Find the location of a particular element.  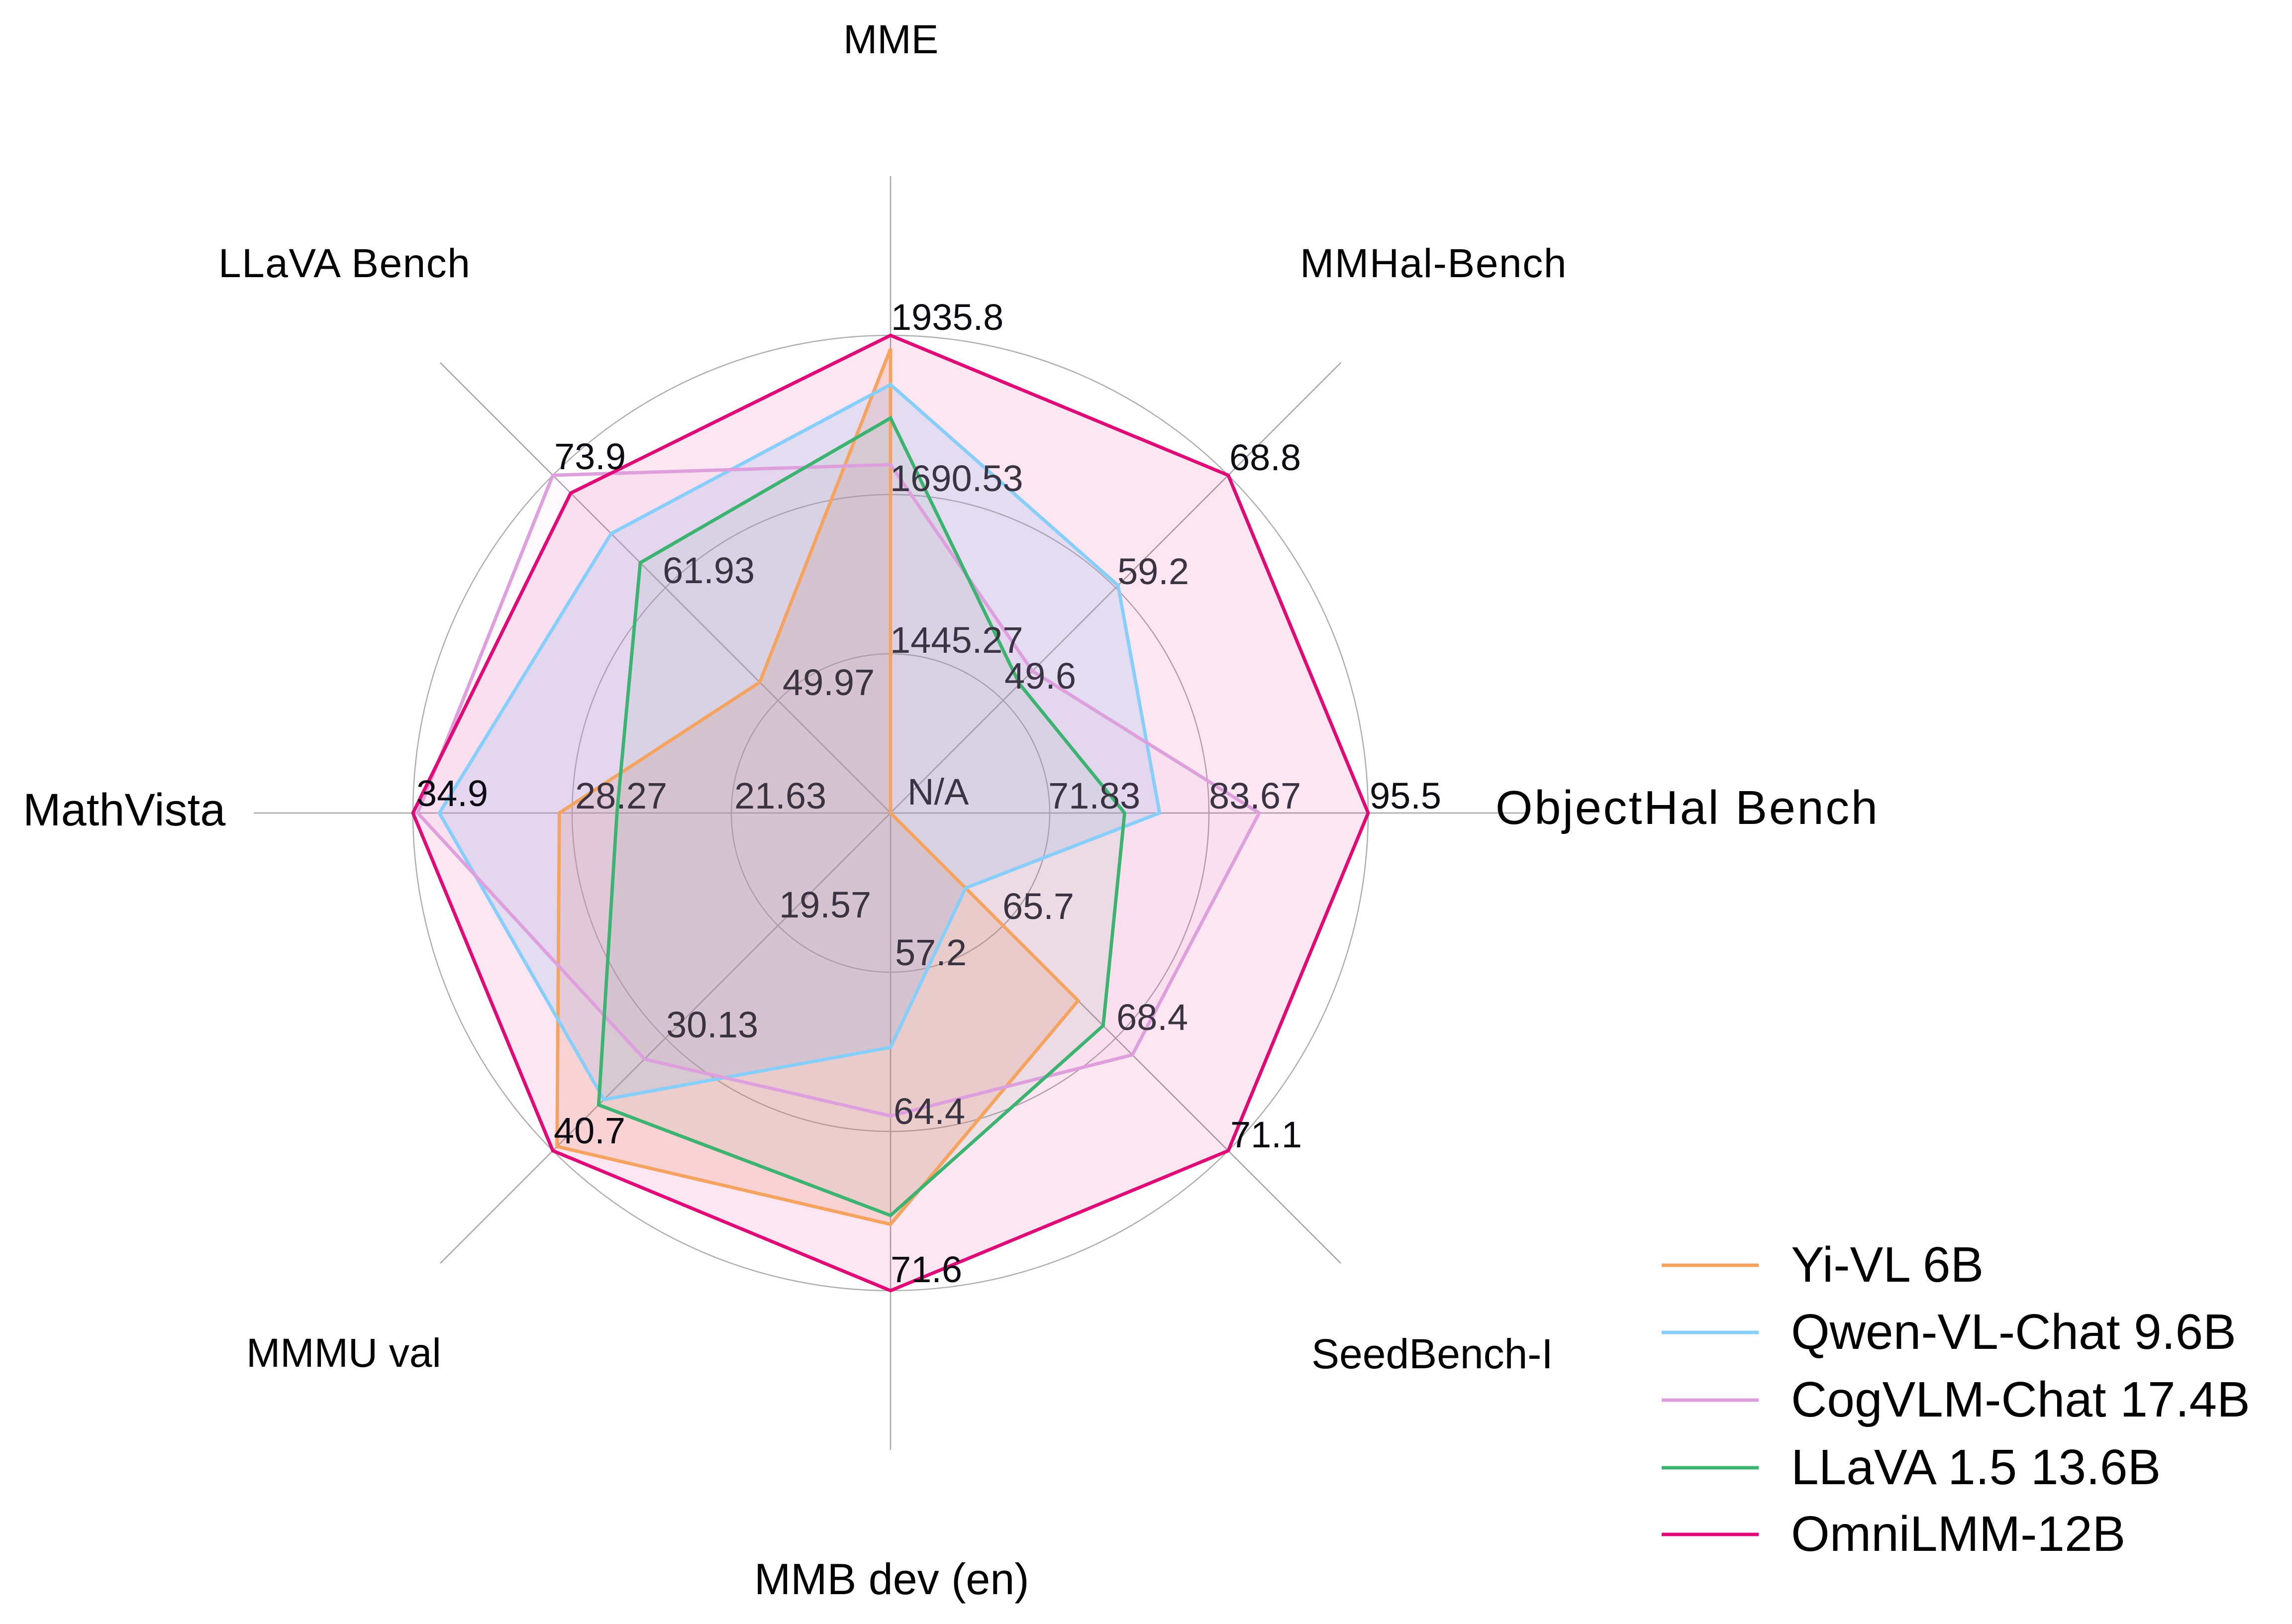

svg-text: N/A is located at coordinates (938, 792).